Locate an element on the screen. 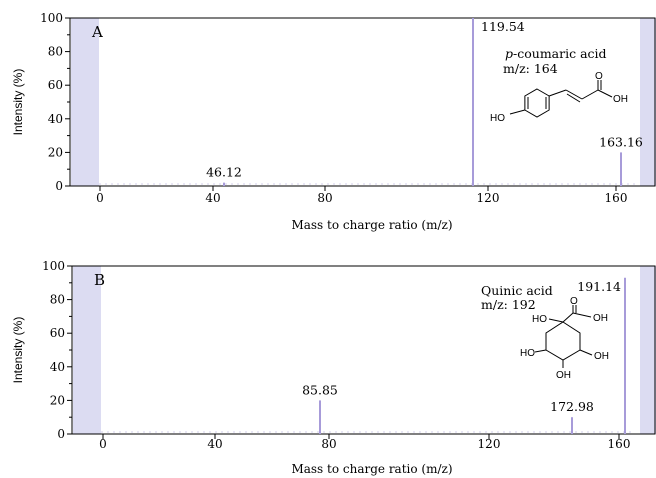 This screenshot has height=478, width=656. bond-carboxyl-oh is located at coordinates (582, 315).